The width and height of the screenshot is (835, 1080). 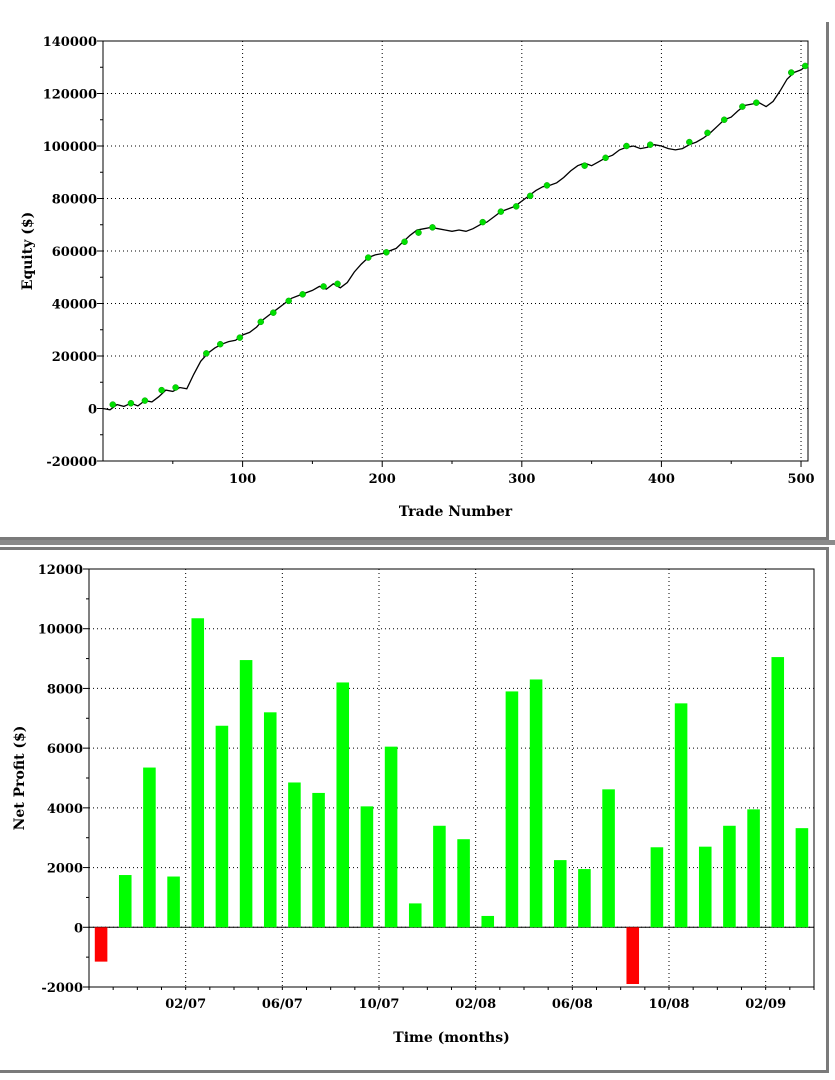 What do you see at coordinates (379, 1004) in the screenshot?
I see `x-tick-label: 10/07` at bounding box center [379, 1004].